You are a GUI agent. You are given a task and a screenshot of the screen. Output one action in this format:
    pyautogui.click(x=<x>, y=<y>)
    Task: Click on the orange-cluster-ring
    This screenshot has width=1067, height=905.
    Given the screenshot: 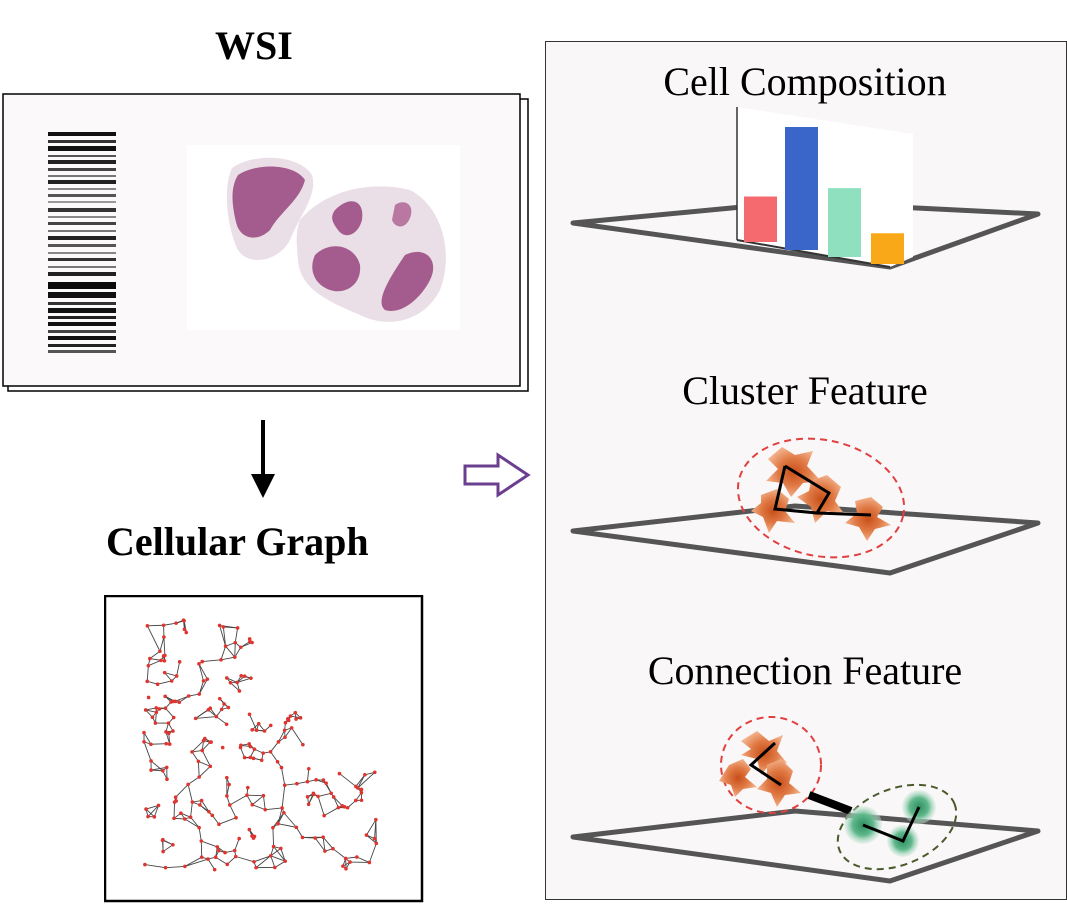 What is the action you would take?
    pyautogui.click(x=771, y=765)
    